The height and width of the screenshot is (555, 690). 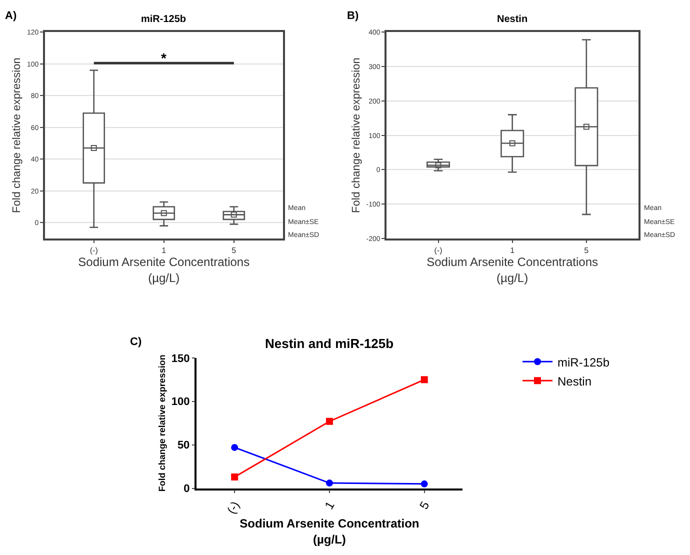 What do you see at coordinates (180, 358) in the screenshot?
I see `y-tick-label: 150` at bounding box center [180, 358].